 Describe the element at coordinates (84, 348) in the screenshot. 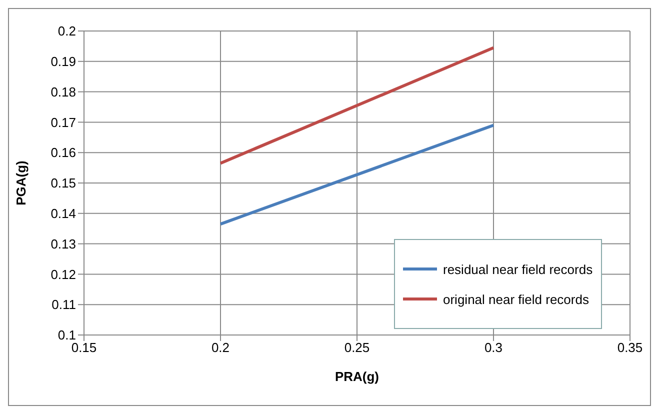

I see `x-tick-label: 0.15` at that location.